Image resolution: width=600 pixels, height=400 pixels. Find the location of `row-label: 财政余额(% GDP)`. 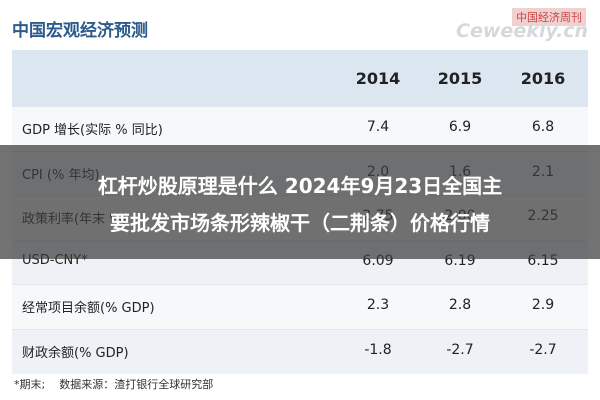

row-label: 财政余额(% GDP) is located at coordinates (75, 353).